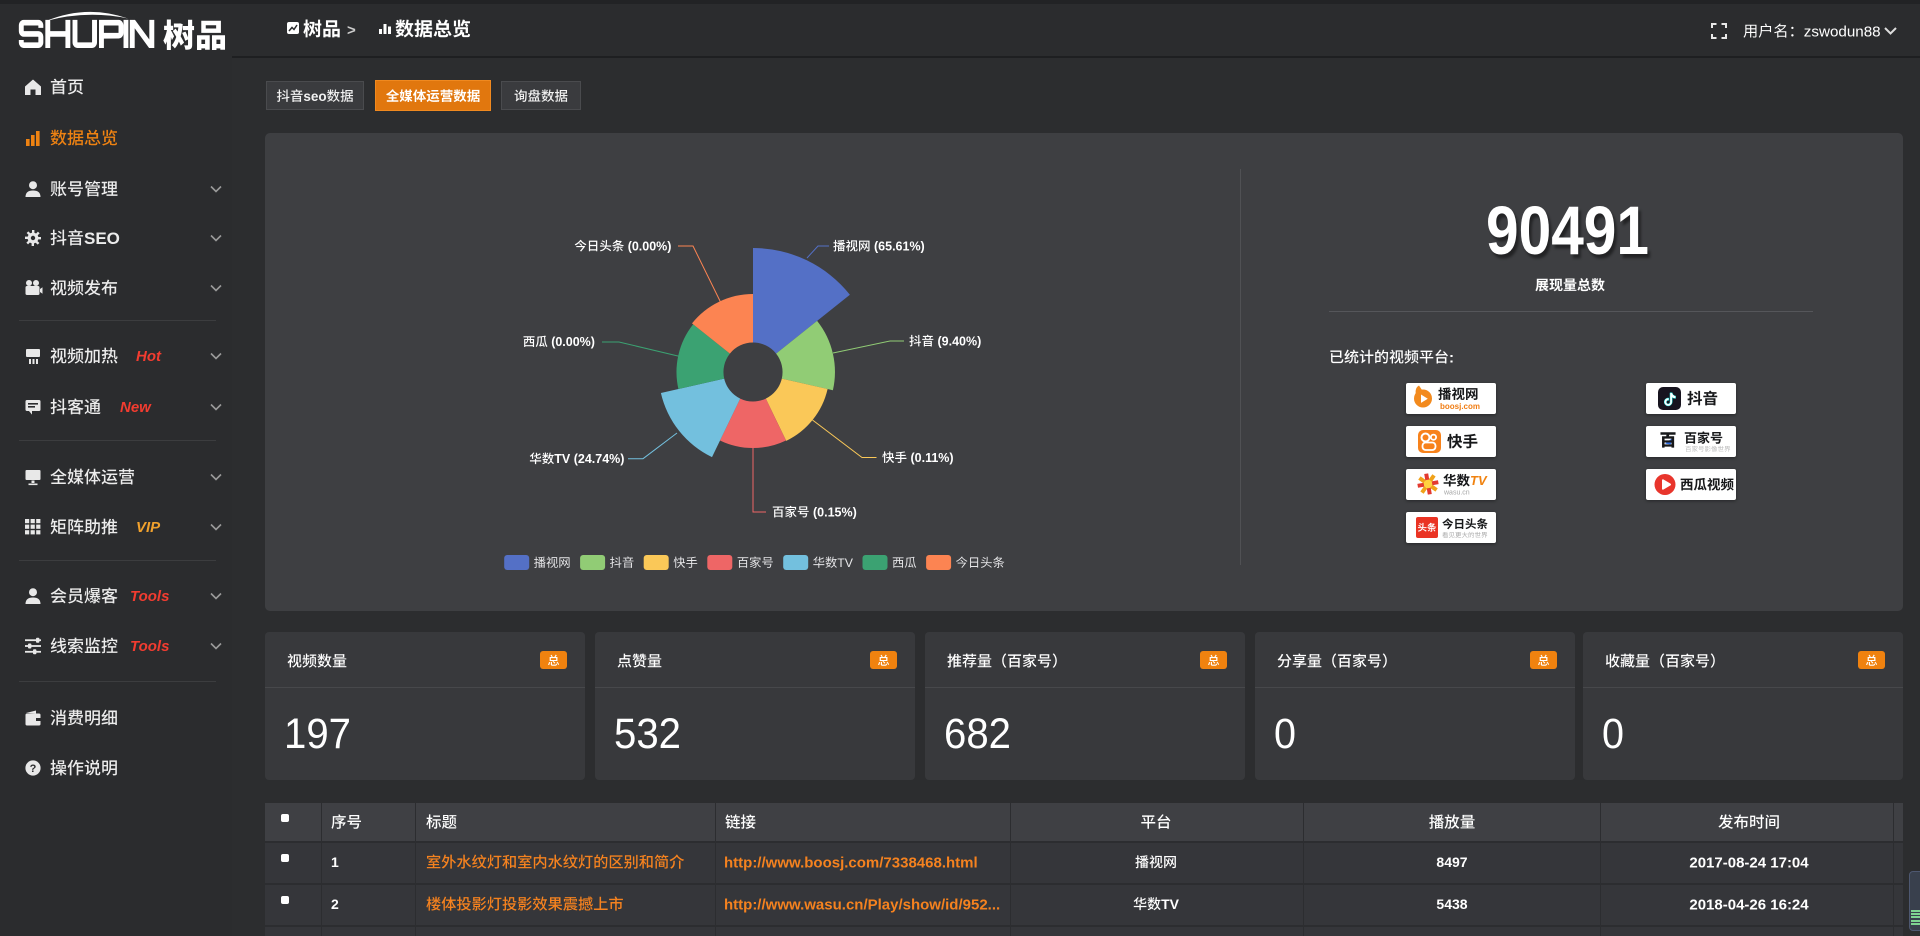 The height and width of the screenshot is (936, 1920). What do you see at coordinates (1842, 31) in the screenshot?
I see `svg-text: zswodun88` at bounding box center [1842, 31].